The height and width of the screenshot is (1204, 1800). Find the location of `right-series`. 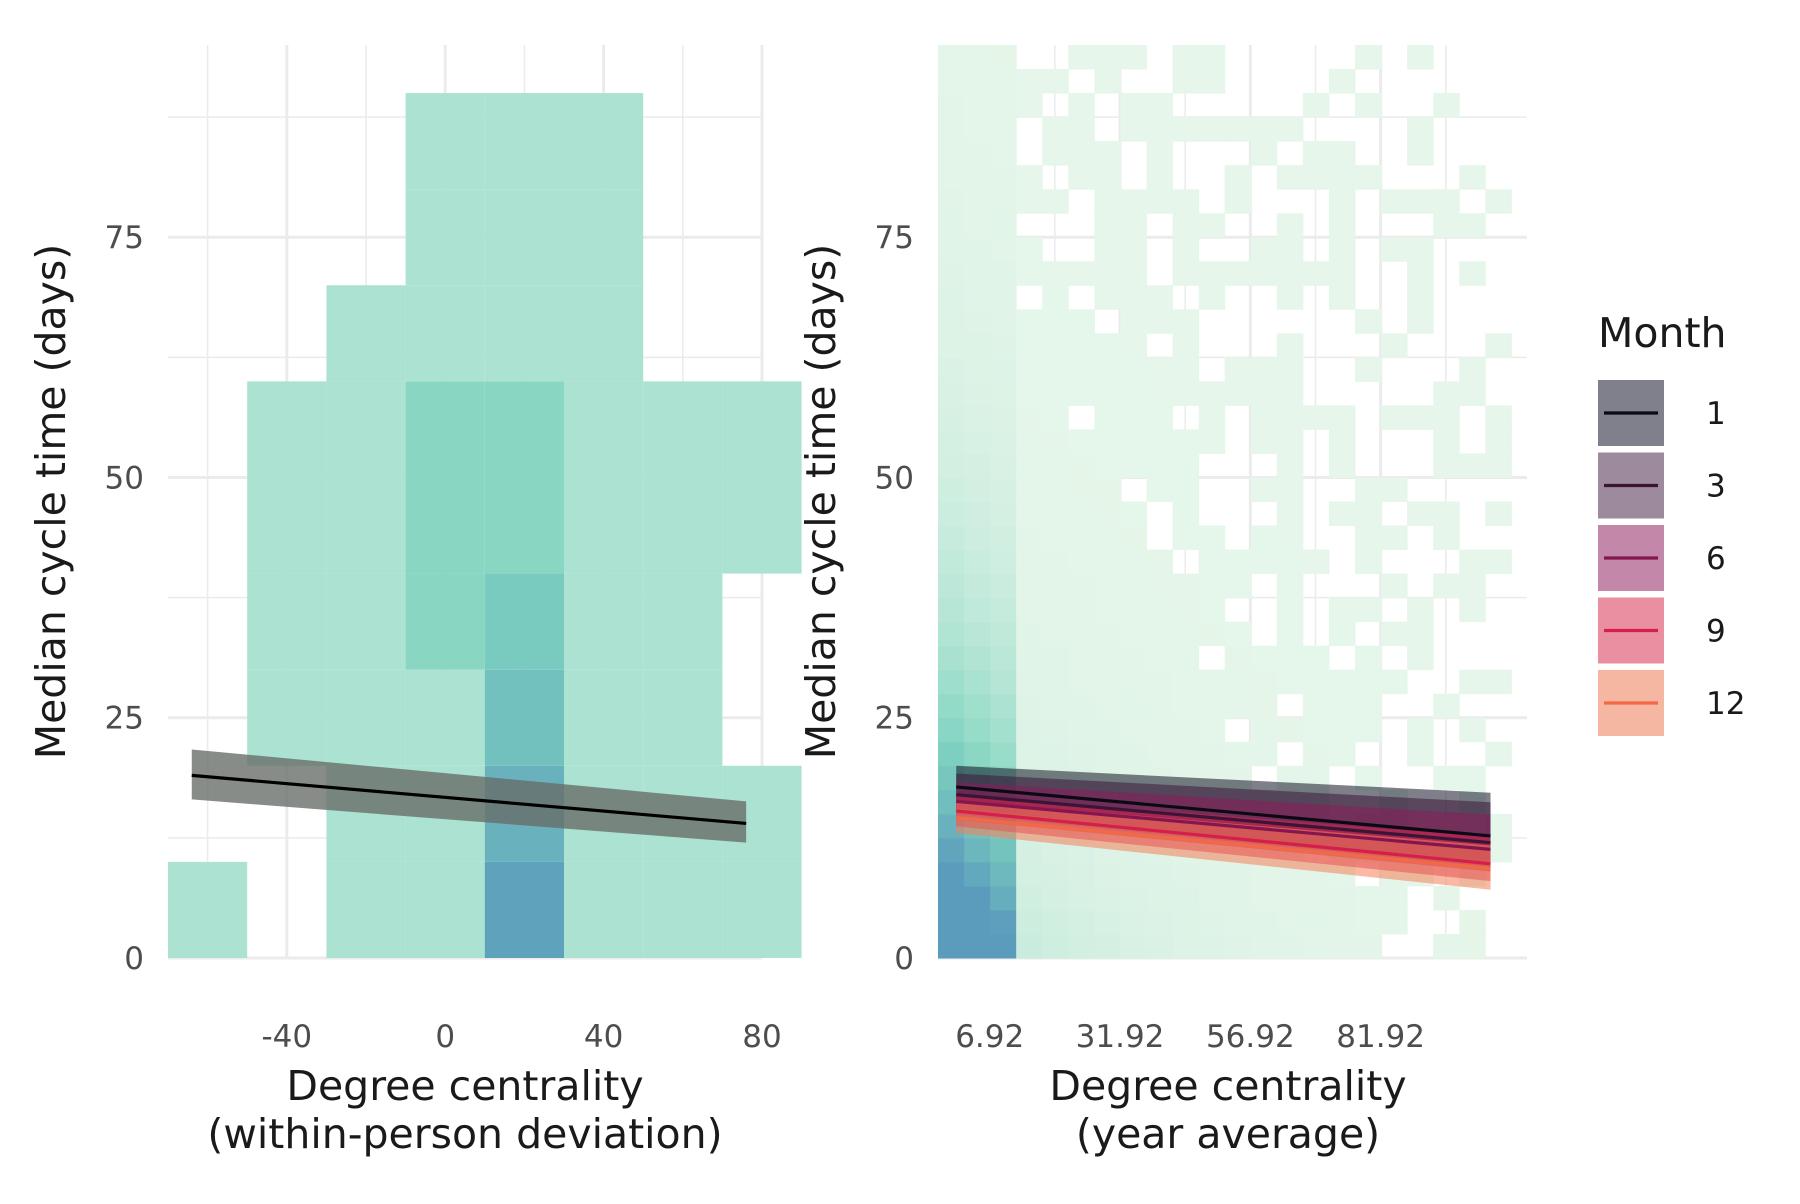

right-series is located at coordinates (1223, 827).